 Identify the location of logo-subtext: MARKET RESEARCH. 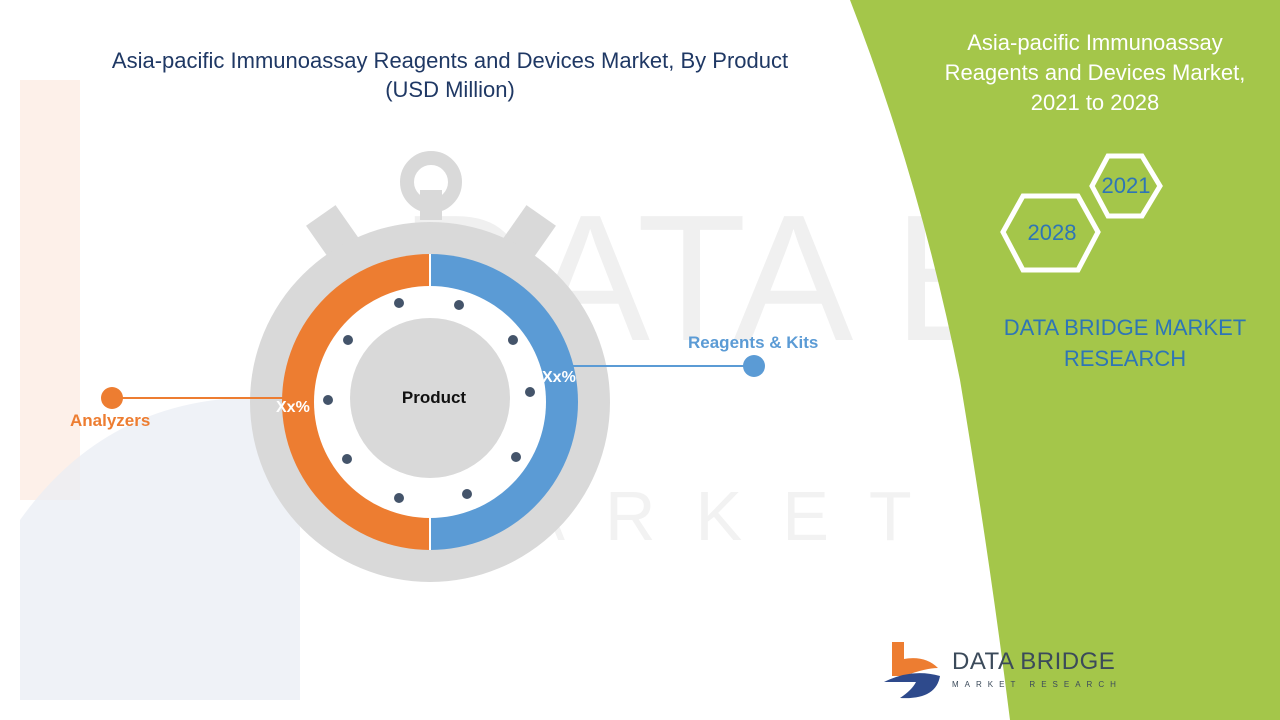
(1037, 684).